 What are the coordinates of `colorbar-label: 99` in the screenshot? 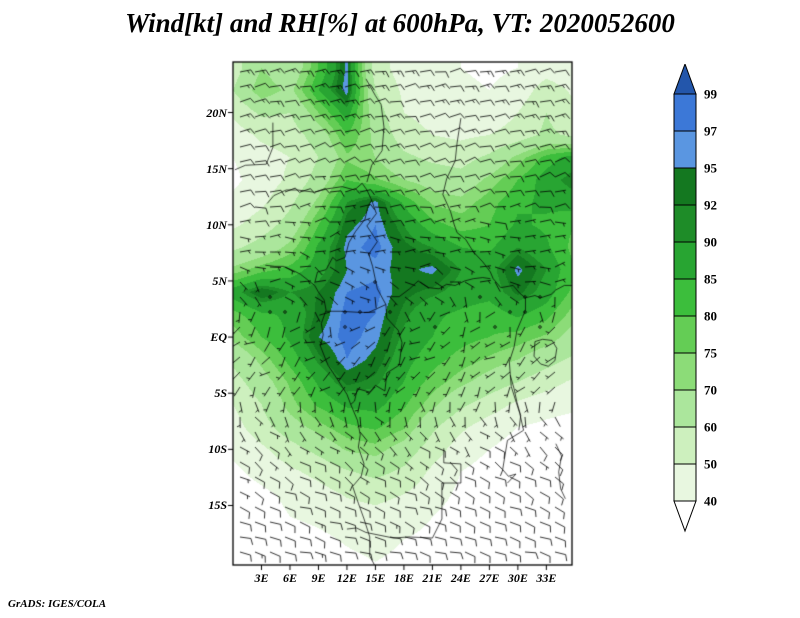 It's located at (711, 94).